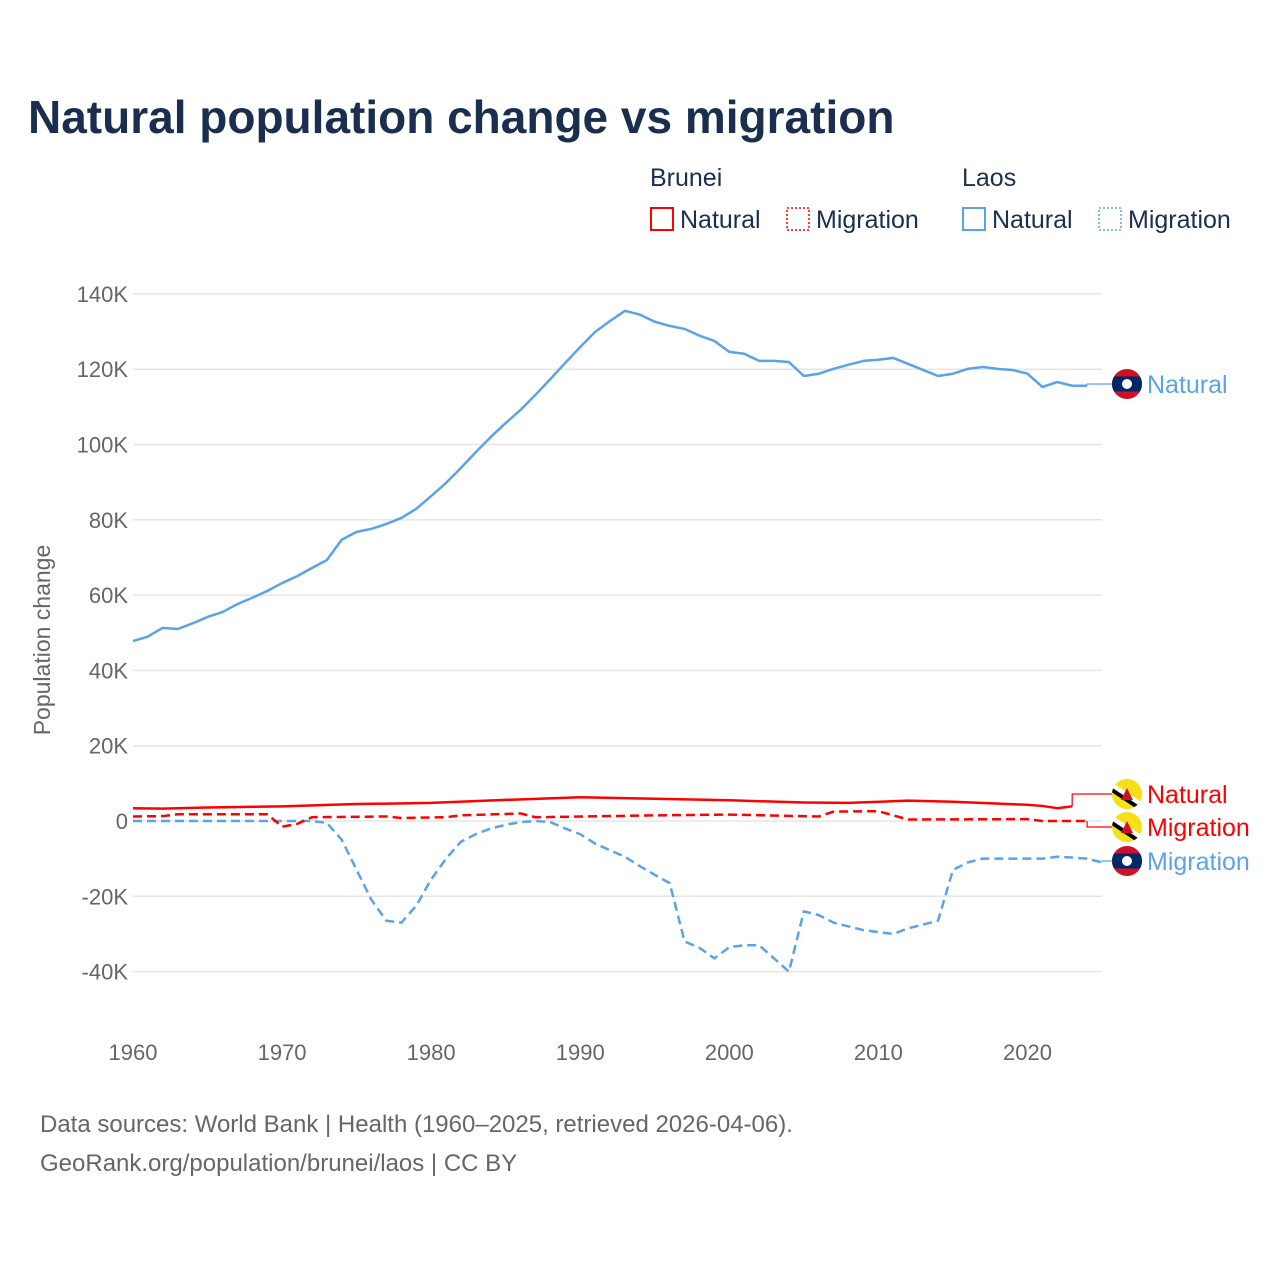  What do you see at coordinates (431, 1052) in the screenshot?
I see `x-tick-label: 1980` at bounding box center [431, 1052].